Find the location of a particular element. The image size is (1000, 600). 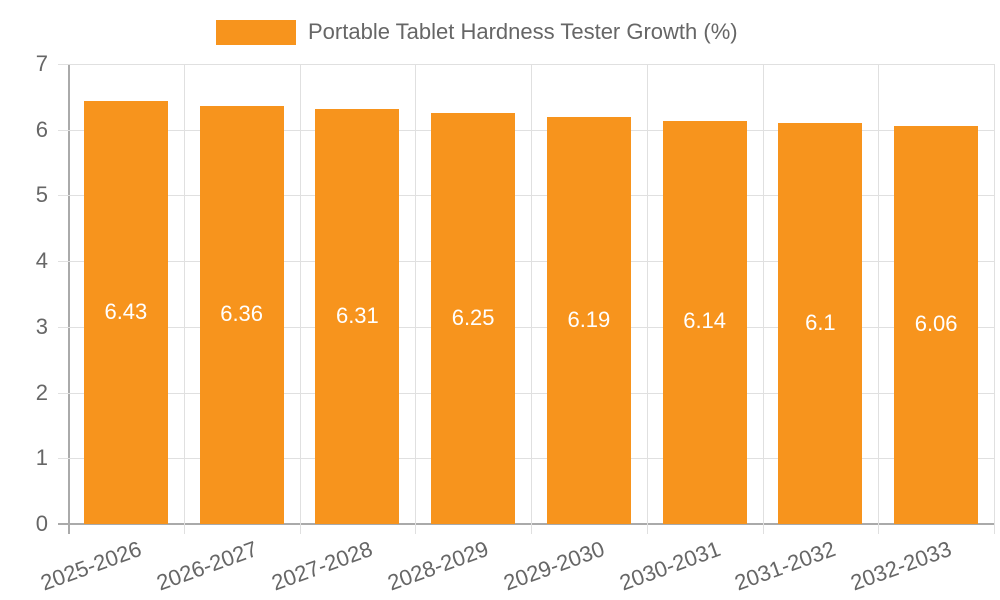

x-tick-label: 2029-2030 is located at coordinates (554, 566).